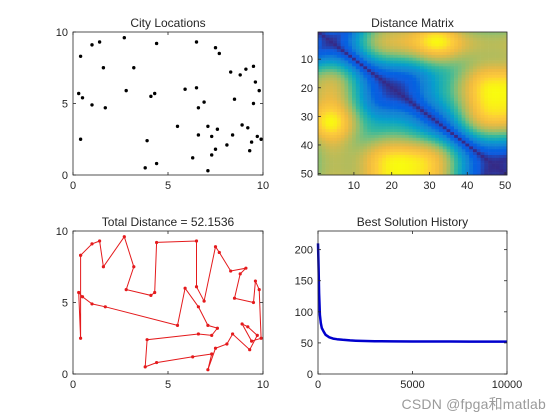 Image resolution: width=560 pixels, height=420 pixels. I want to click on y-tick-label: 20, so click(307, 89).